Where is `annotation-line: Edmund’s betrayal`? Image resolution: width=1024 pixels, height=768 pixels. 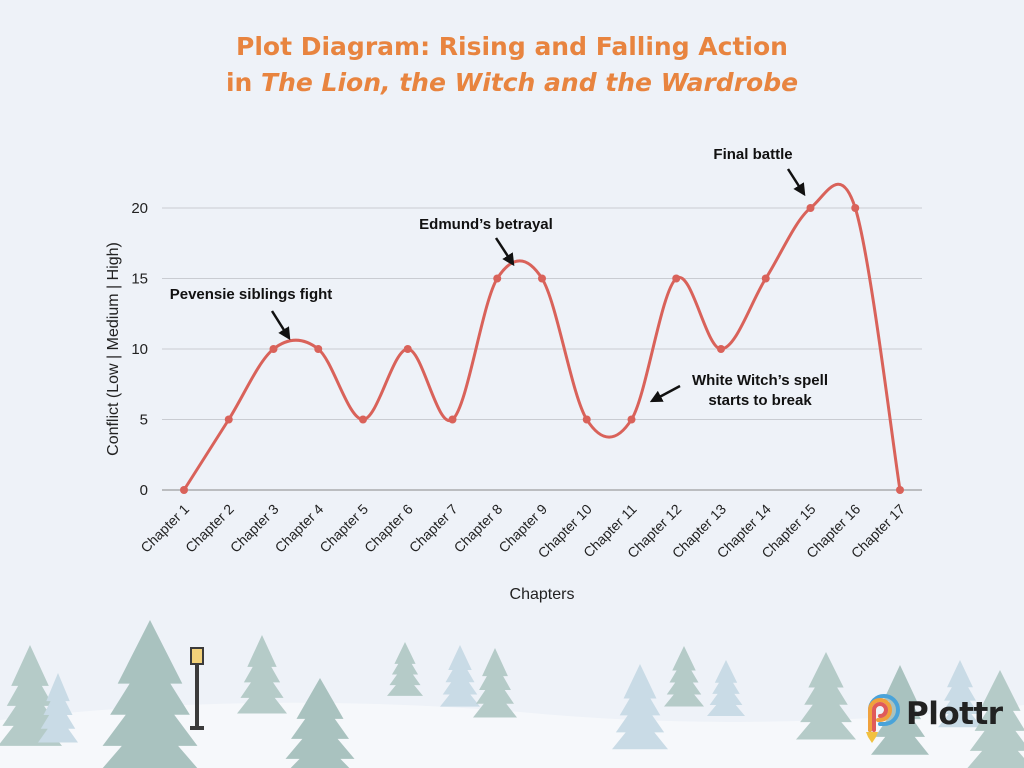
annotation-line: Edmund’s betrayal is located at coordinates (486, 224).